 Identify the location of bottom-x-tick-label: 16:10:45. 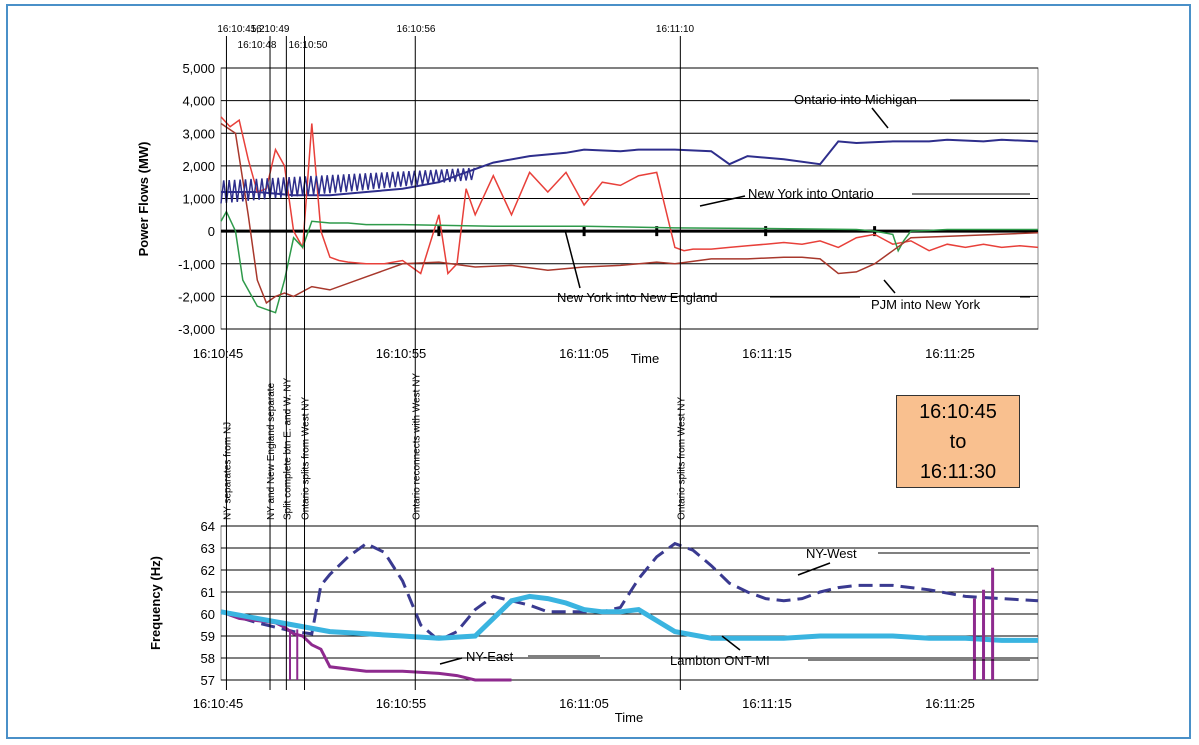
(218, 703).